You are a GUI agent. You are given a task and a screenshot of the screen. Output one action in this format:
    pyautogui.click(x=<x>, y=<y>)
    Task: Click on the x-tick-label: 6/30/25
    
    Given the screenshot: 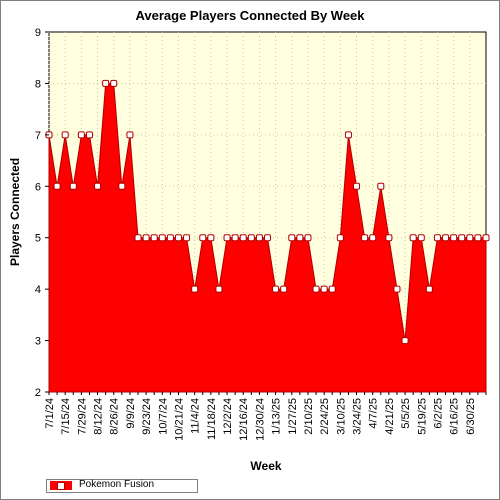 What is the action you would take?
    pyautogui.click(x=471, y=416)
    